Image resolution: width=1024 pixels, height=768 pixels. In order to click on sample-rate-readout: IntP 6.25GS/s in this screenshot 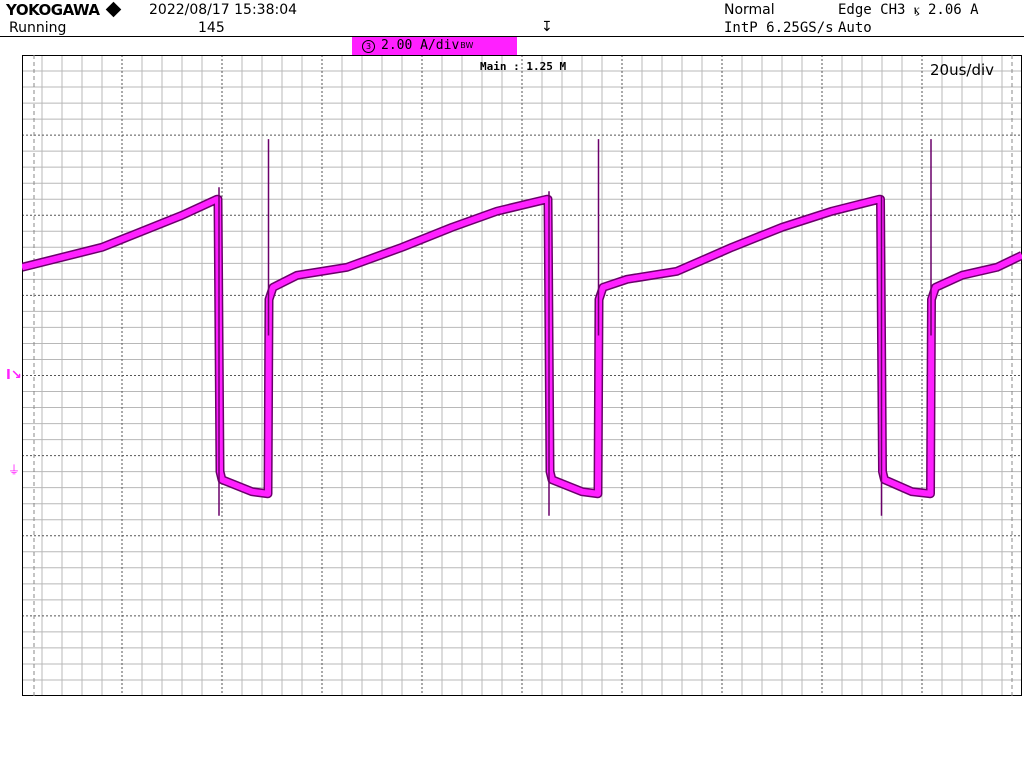, I will do `click(779, 28)`.